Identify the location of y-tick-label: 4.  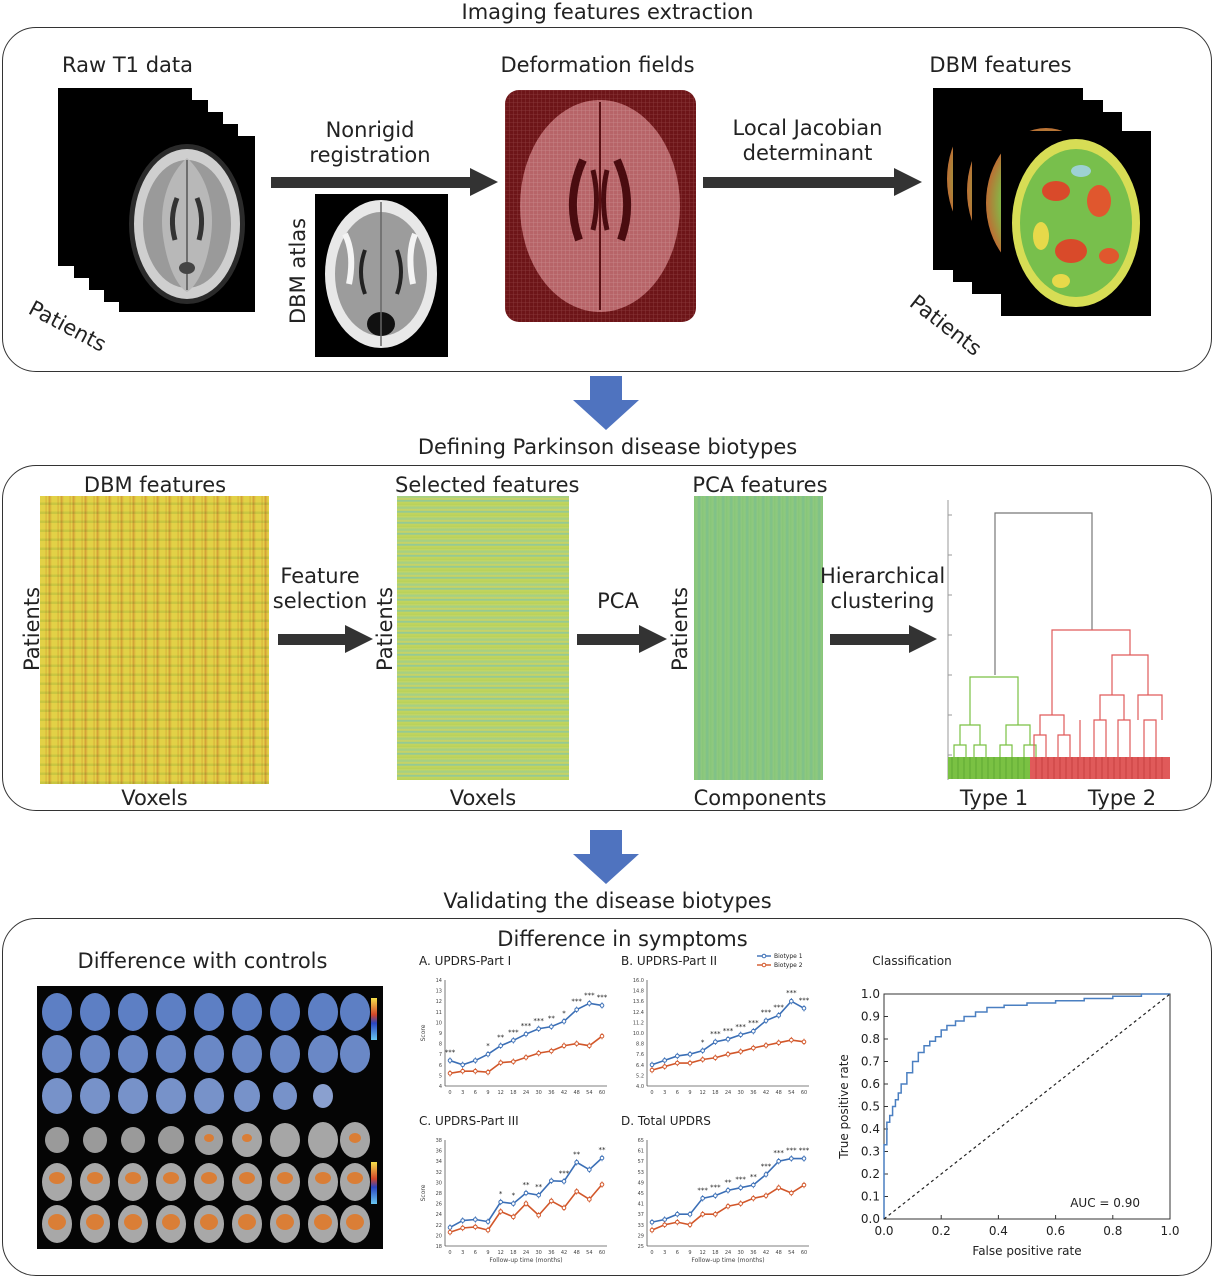
(440, 1087).